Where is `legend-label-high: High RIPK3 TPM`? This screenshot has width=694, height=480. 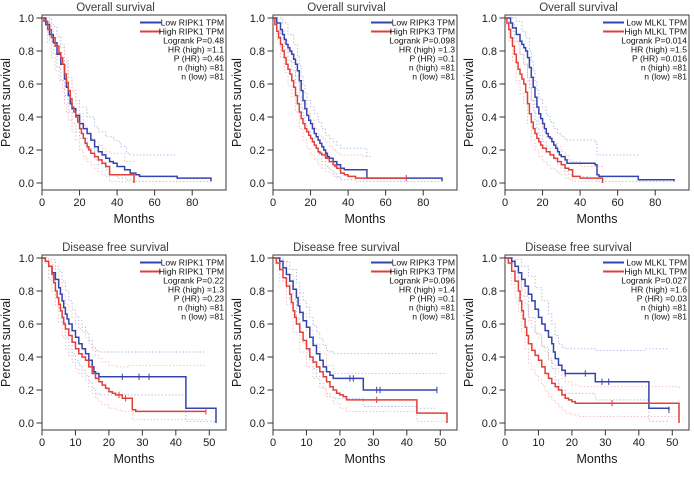
legend-label-high: High RIPK3 TPM is located at coordinates (422, 272).